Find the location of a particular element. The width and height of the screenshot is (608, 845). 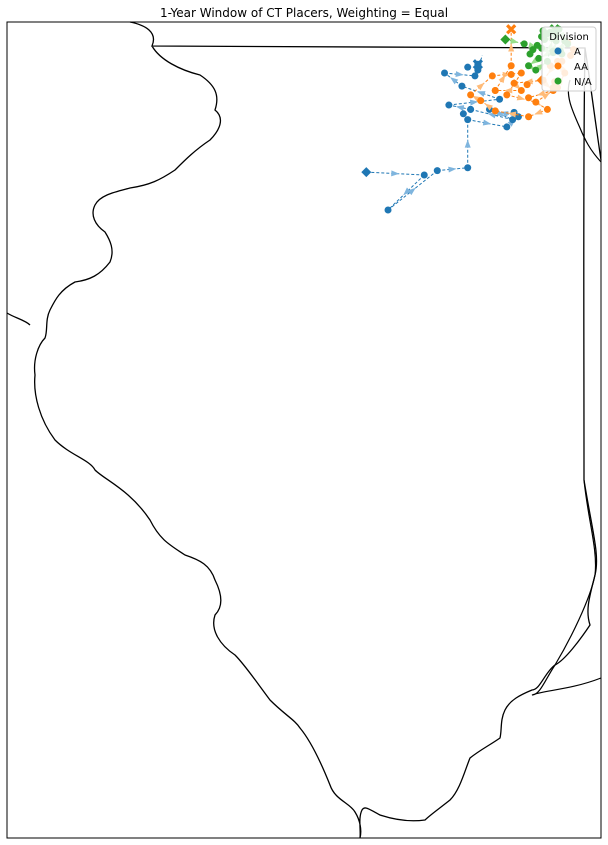

legend: Division A AA N/A is located at coordinates (569, 59).